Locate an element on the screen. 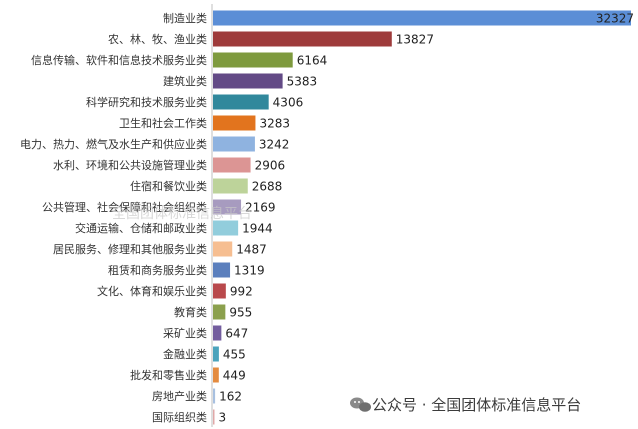 The height and width of the screenshot is (429, 638). value-label: 6164 is located at coordinates (312, 61).